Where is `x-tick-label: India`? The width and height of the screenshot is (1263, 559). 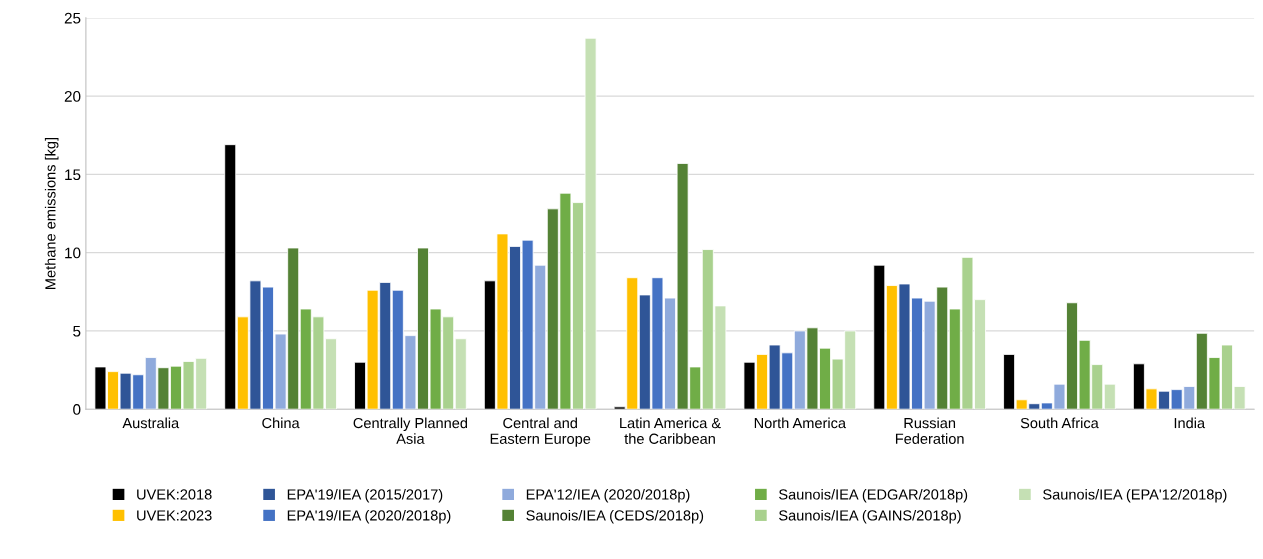 x-tick-label: India is located at coordinates (1190, 423).